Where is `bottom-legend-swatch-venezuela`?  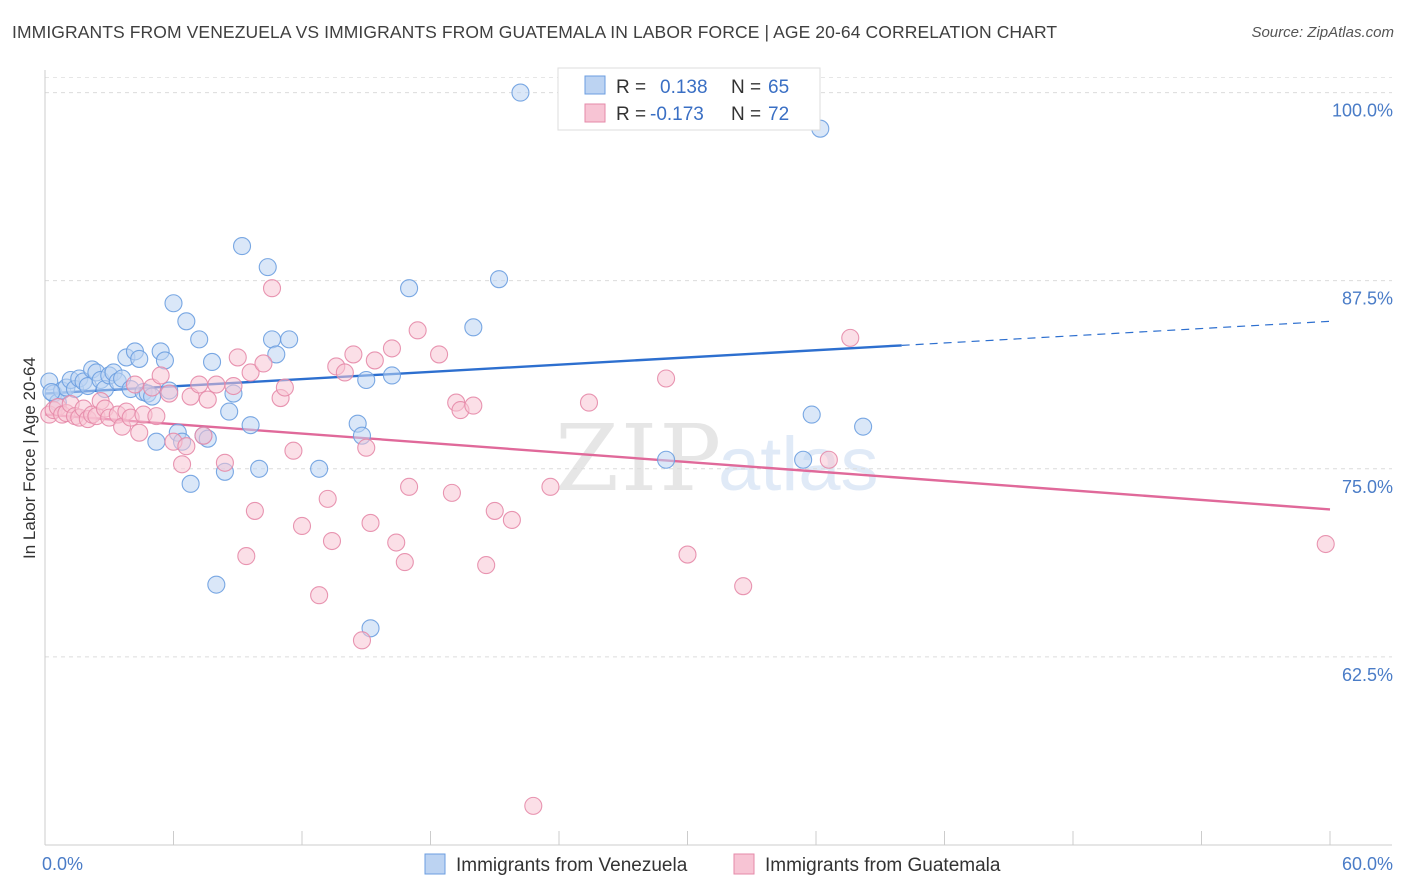 bottom-legend-swatch-venezuela is located at coordinates (435, 864).